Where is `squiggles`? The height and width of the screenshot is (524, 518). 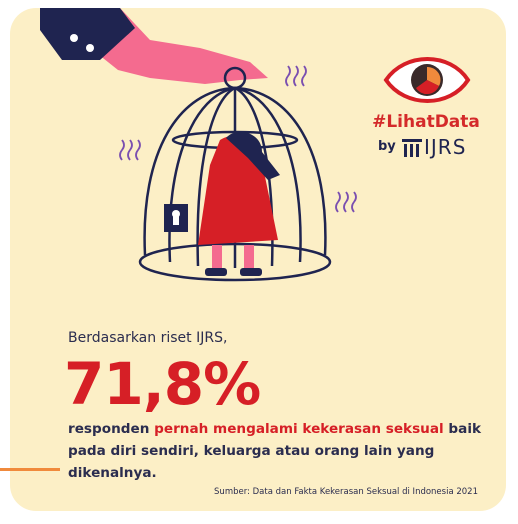 squiggles is located at coordinates (238, 139).